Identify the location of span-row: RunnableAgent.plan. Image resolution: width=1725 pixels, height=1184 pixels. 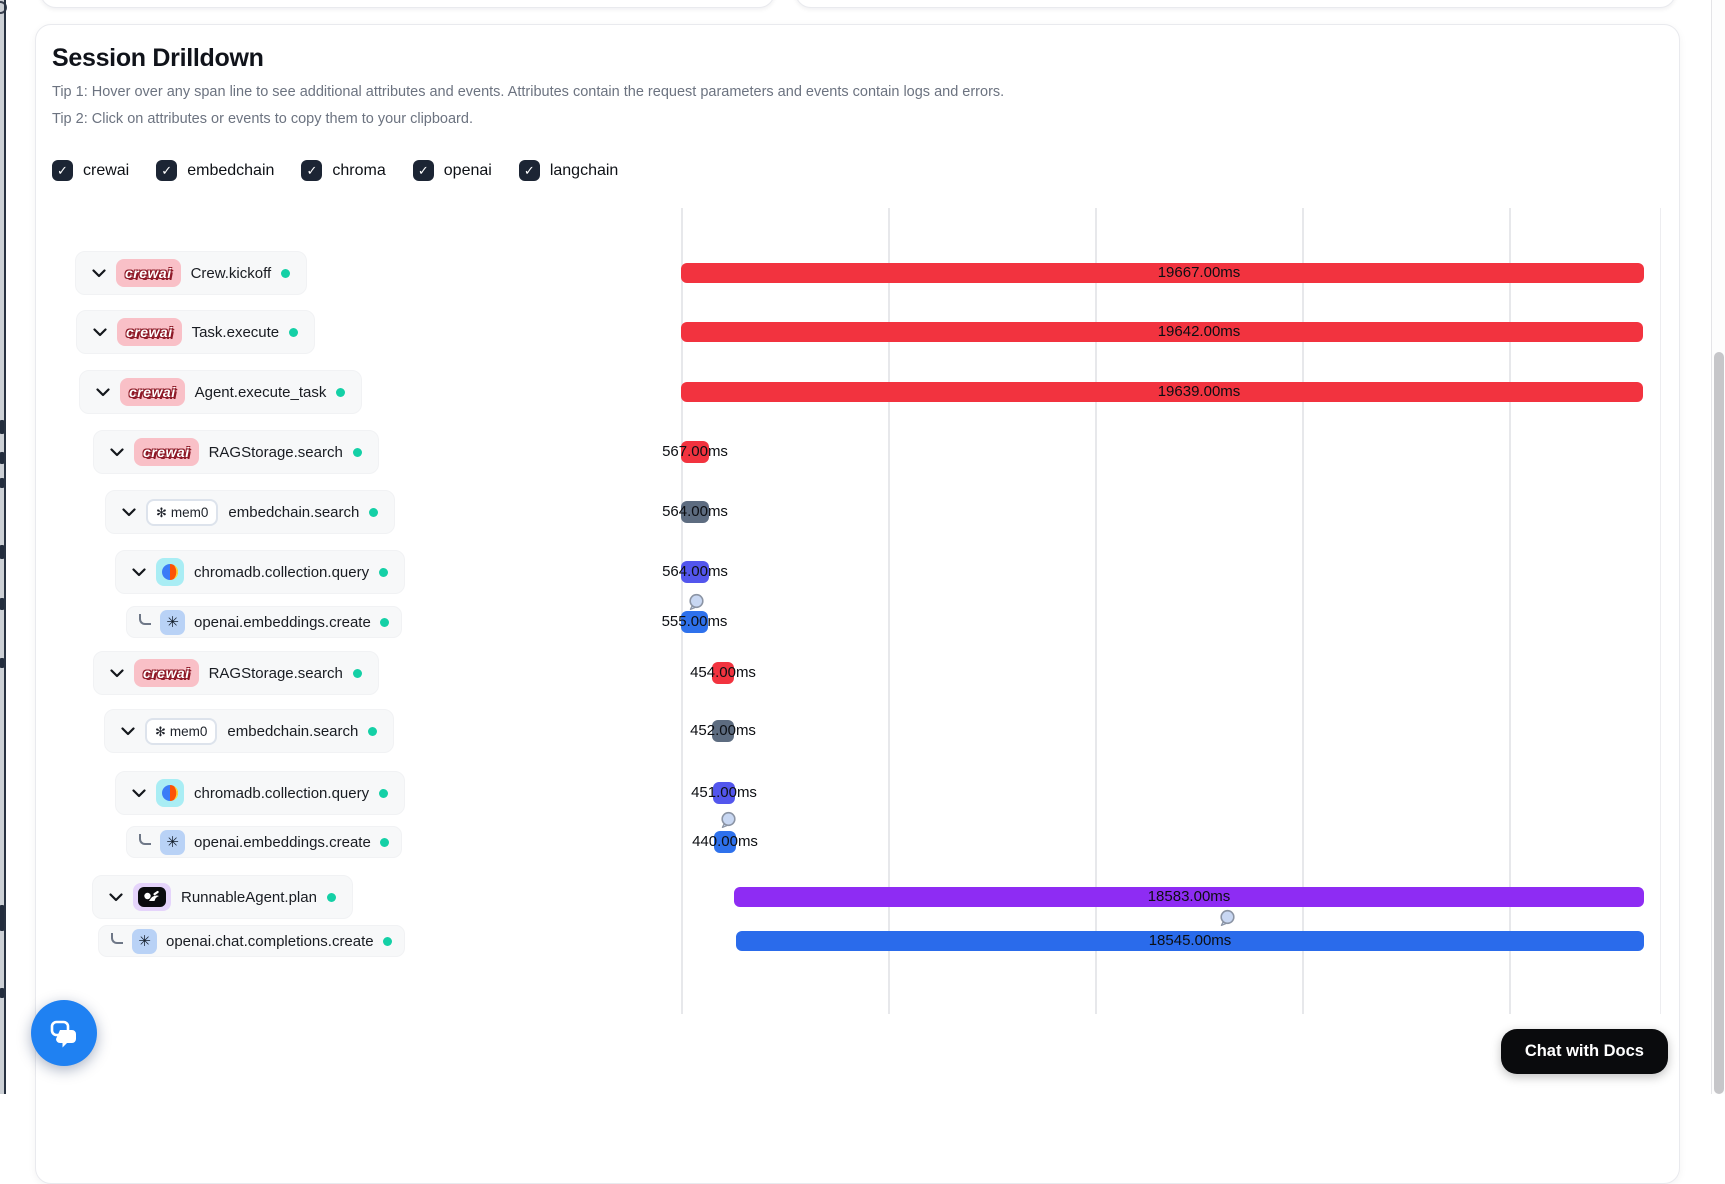
(222, 897).